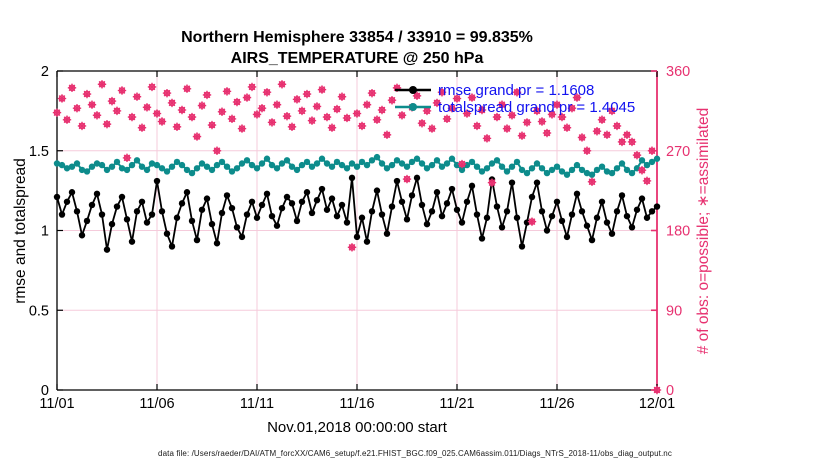 The height and width of the screenshot is (470, 830). I want to click on totalspread-series, so click(357, 165).